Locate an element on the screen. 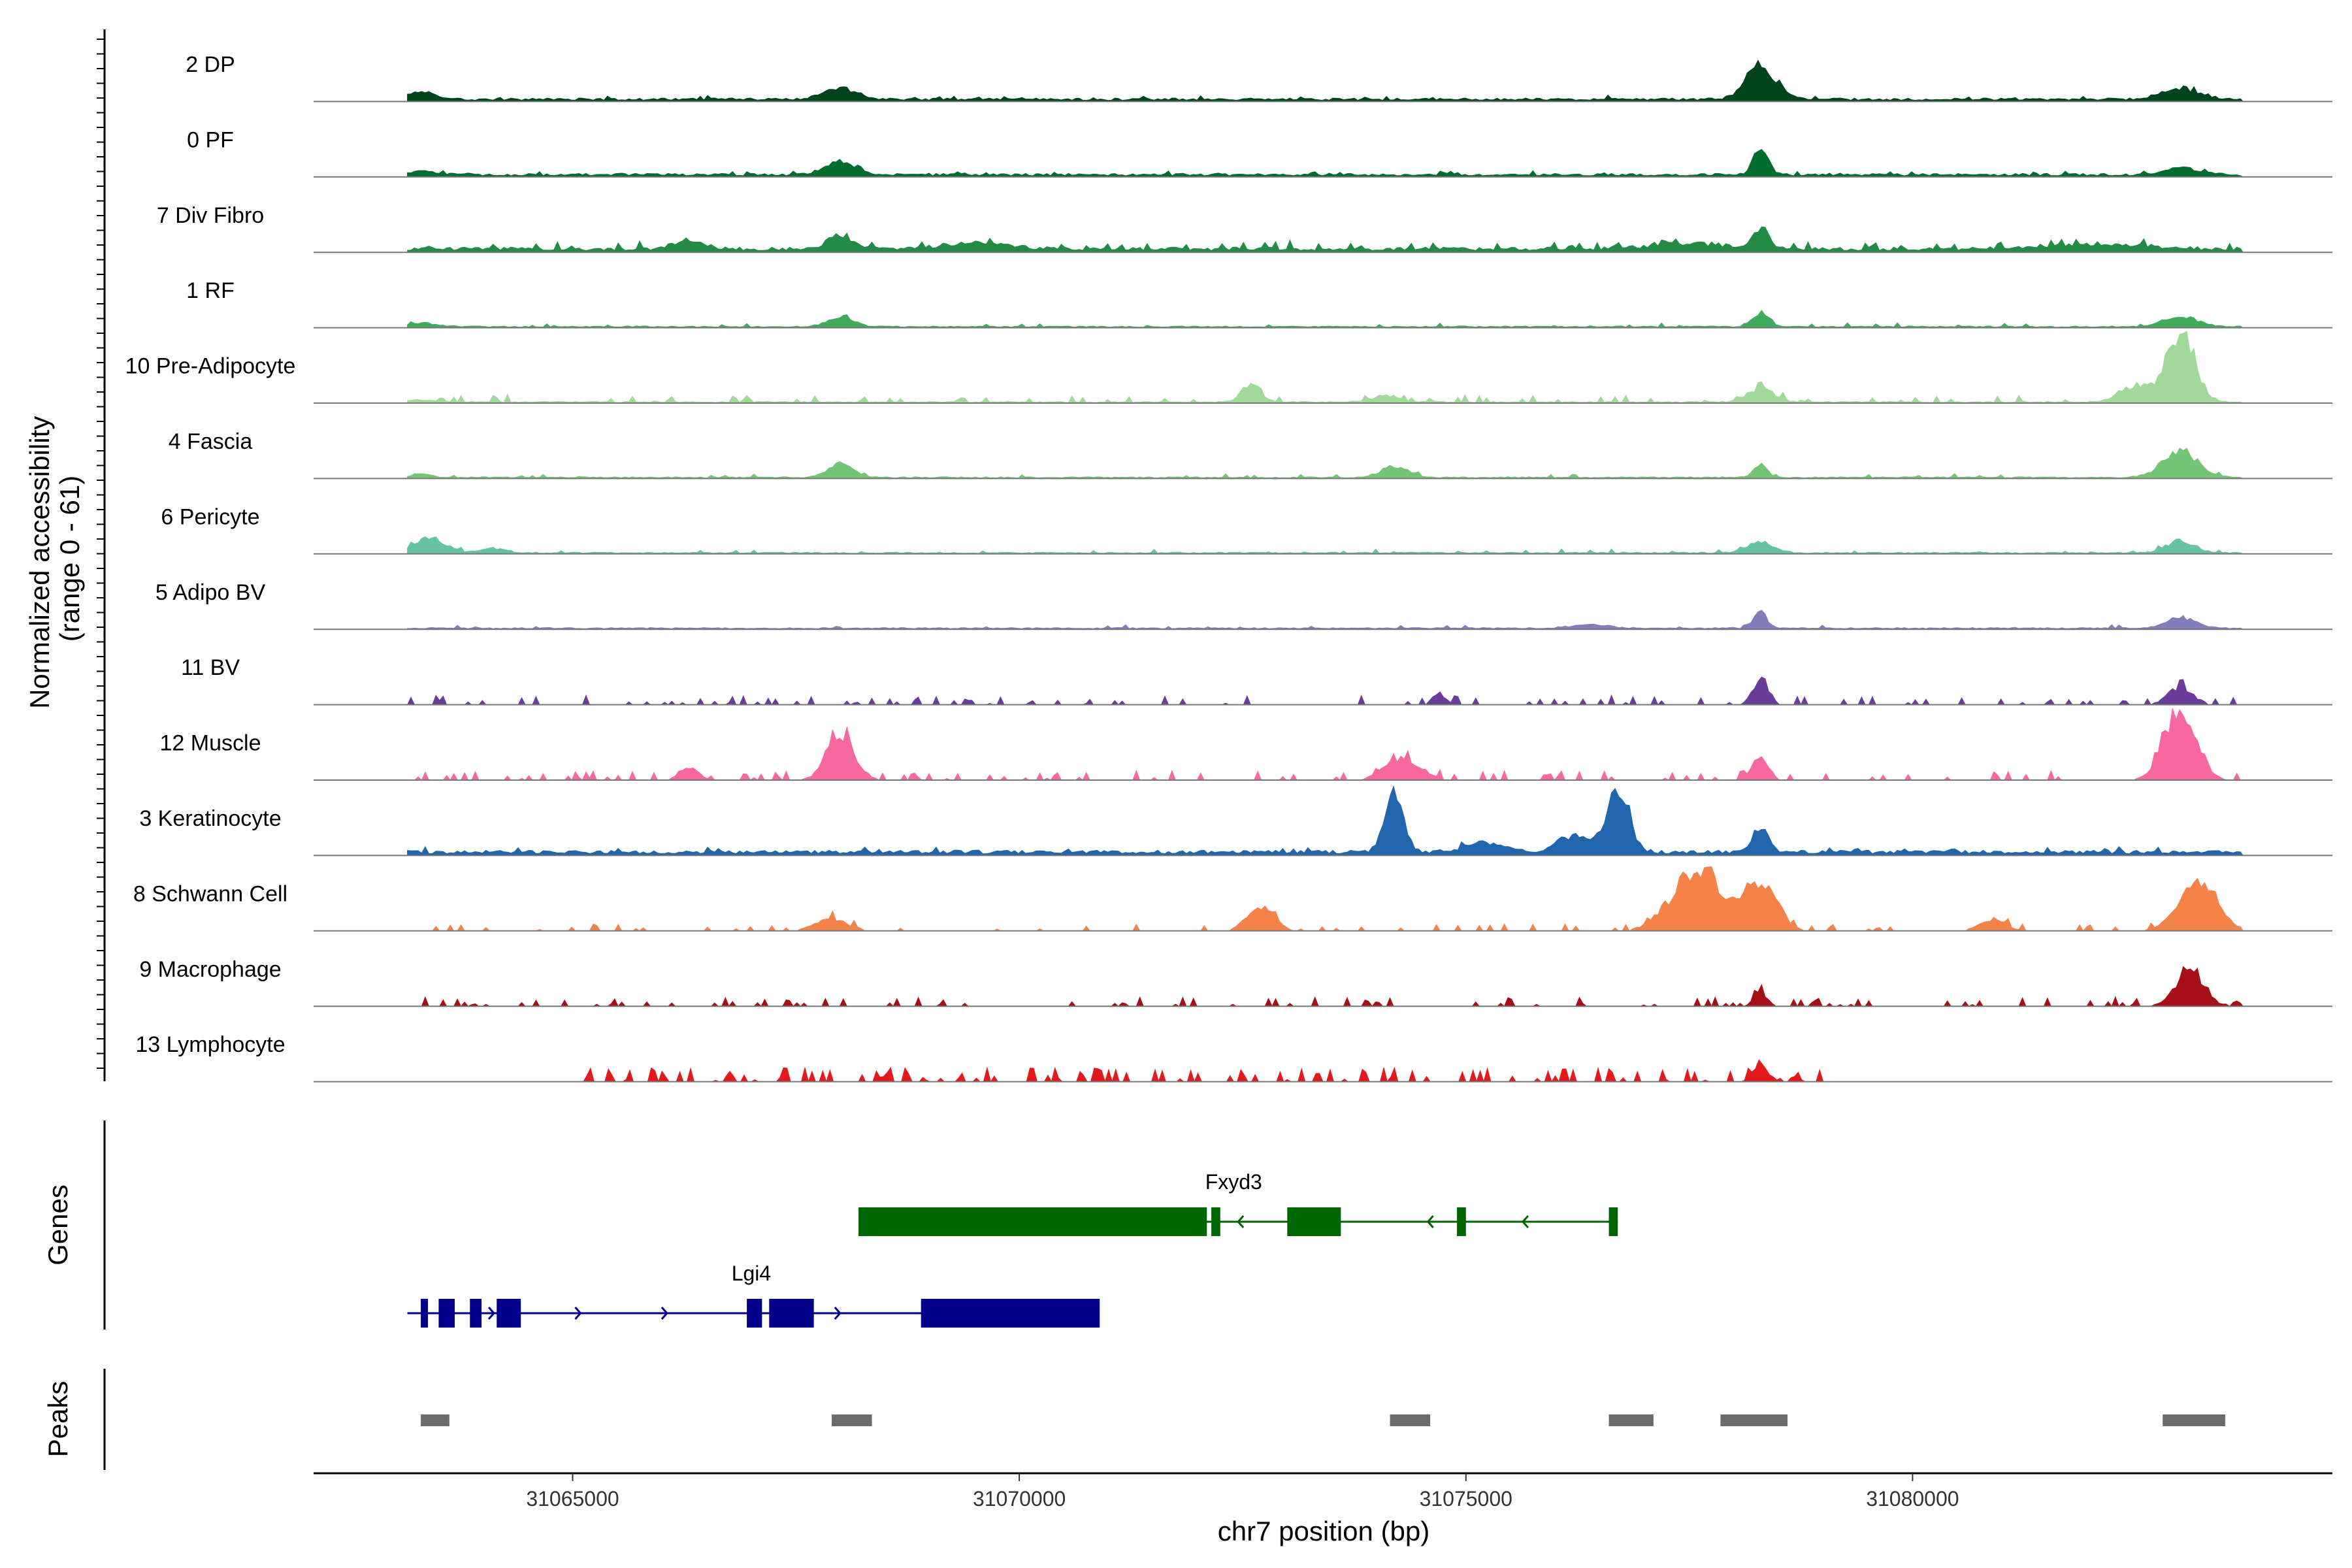 The height and width of the screenshot is (1568, 2352). track-label: 9 Macrophage is located at coordinates (210, 969).